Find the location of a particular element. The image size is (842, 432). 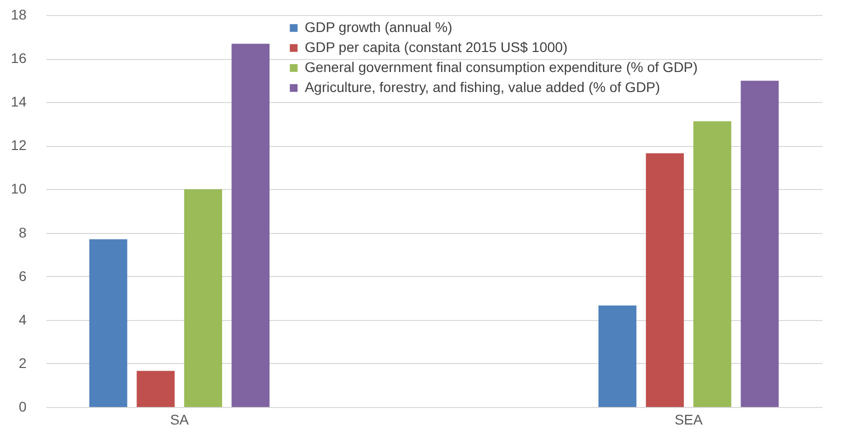

y-tick-label: 14 is located at coordinates (18, 102).